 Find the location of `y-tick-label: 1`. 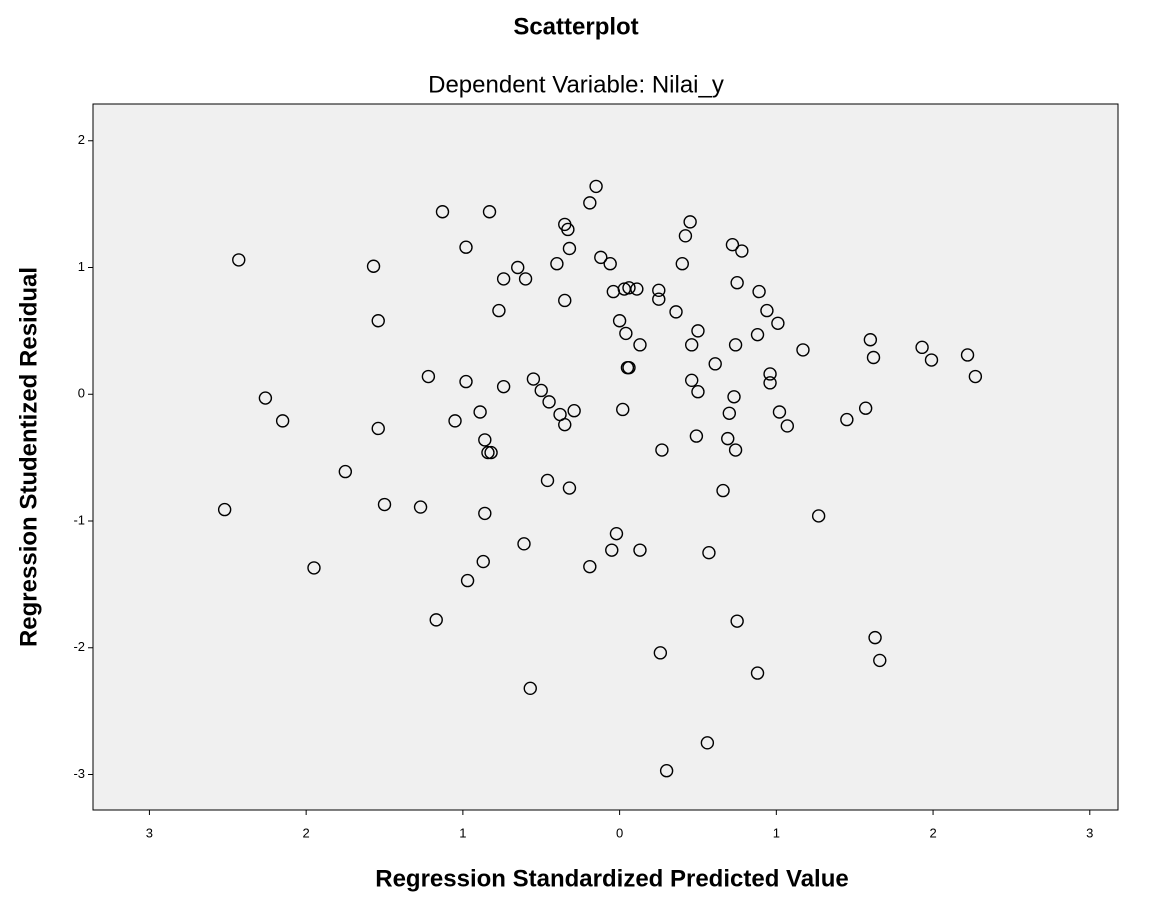

y-tick-label: 1 is located at coordinates (81, 266).